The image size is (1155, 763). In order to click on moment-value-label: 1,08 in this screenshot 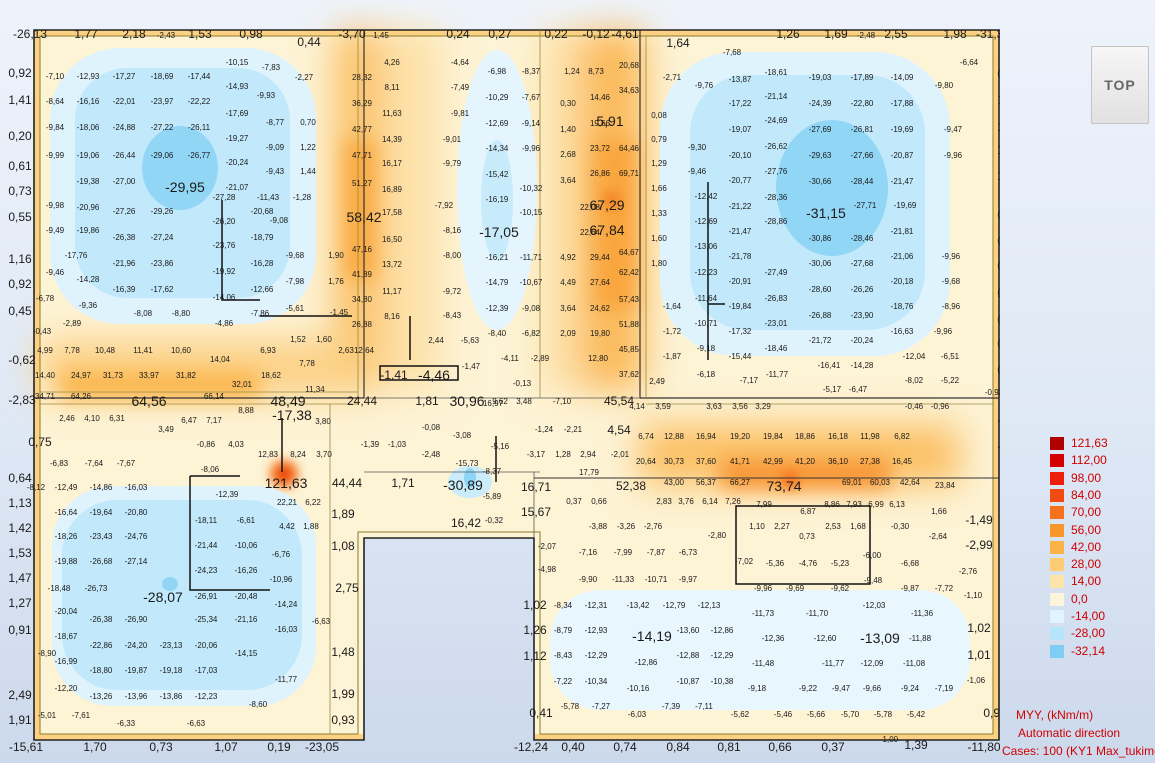, I will do `click(343, 546)`.